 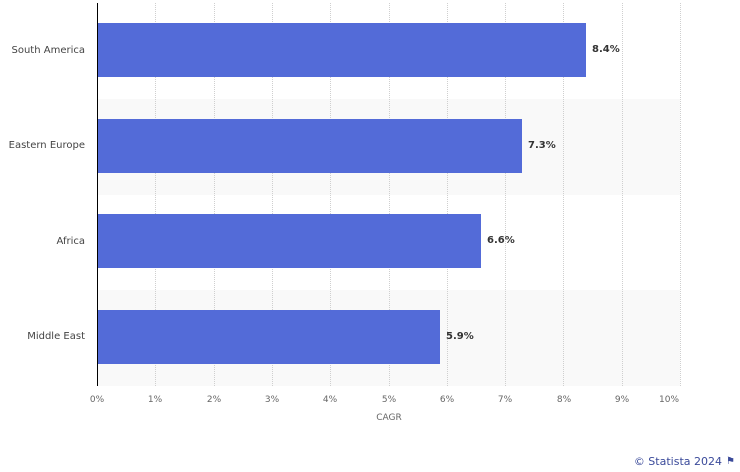 I want to click on x-tick: 0%, so click(x=97, y=400).